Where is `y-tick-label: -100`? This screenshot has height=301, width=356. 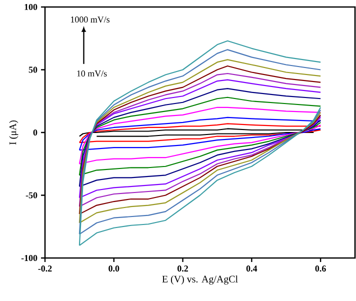
y-tick-label: -100 is located at coordinates (29, 258).